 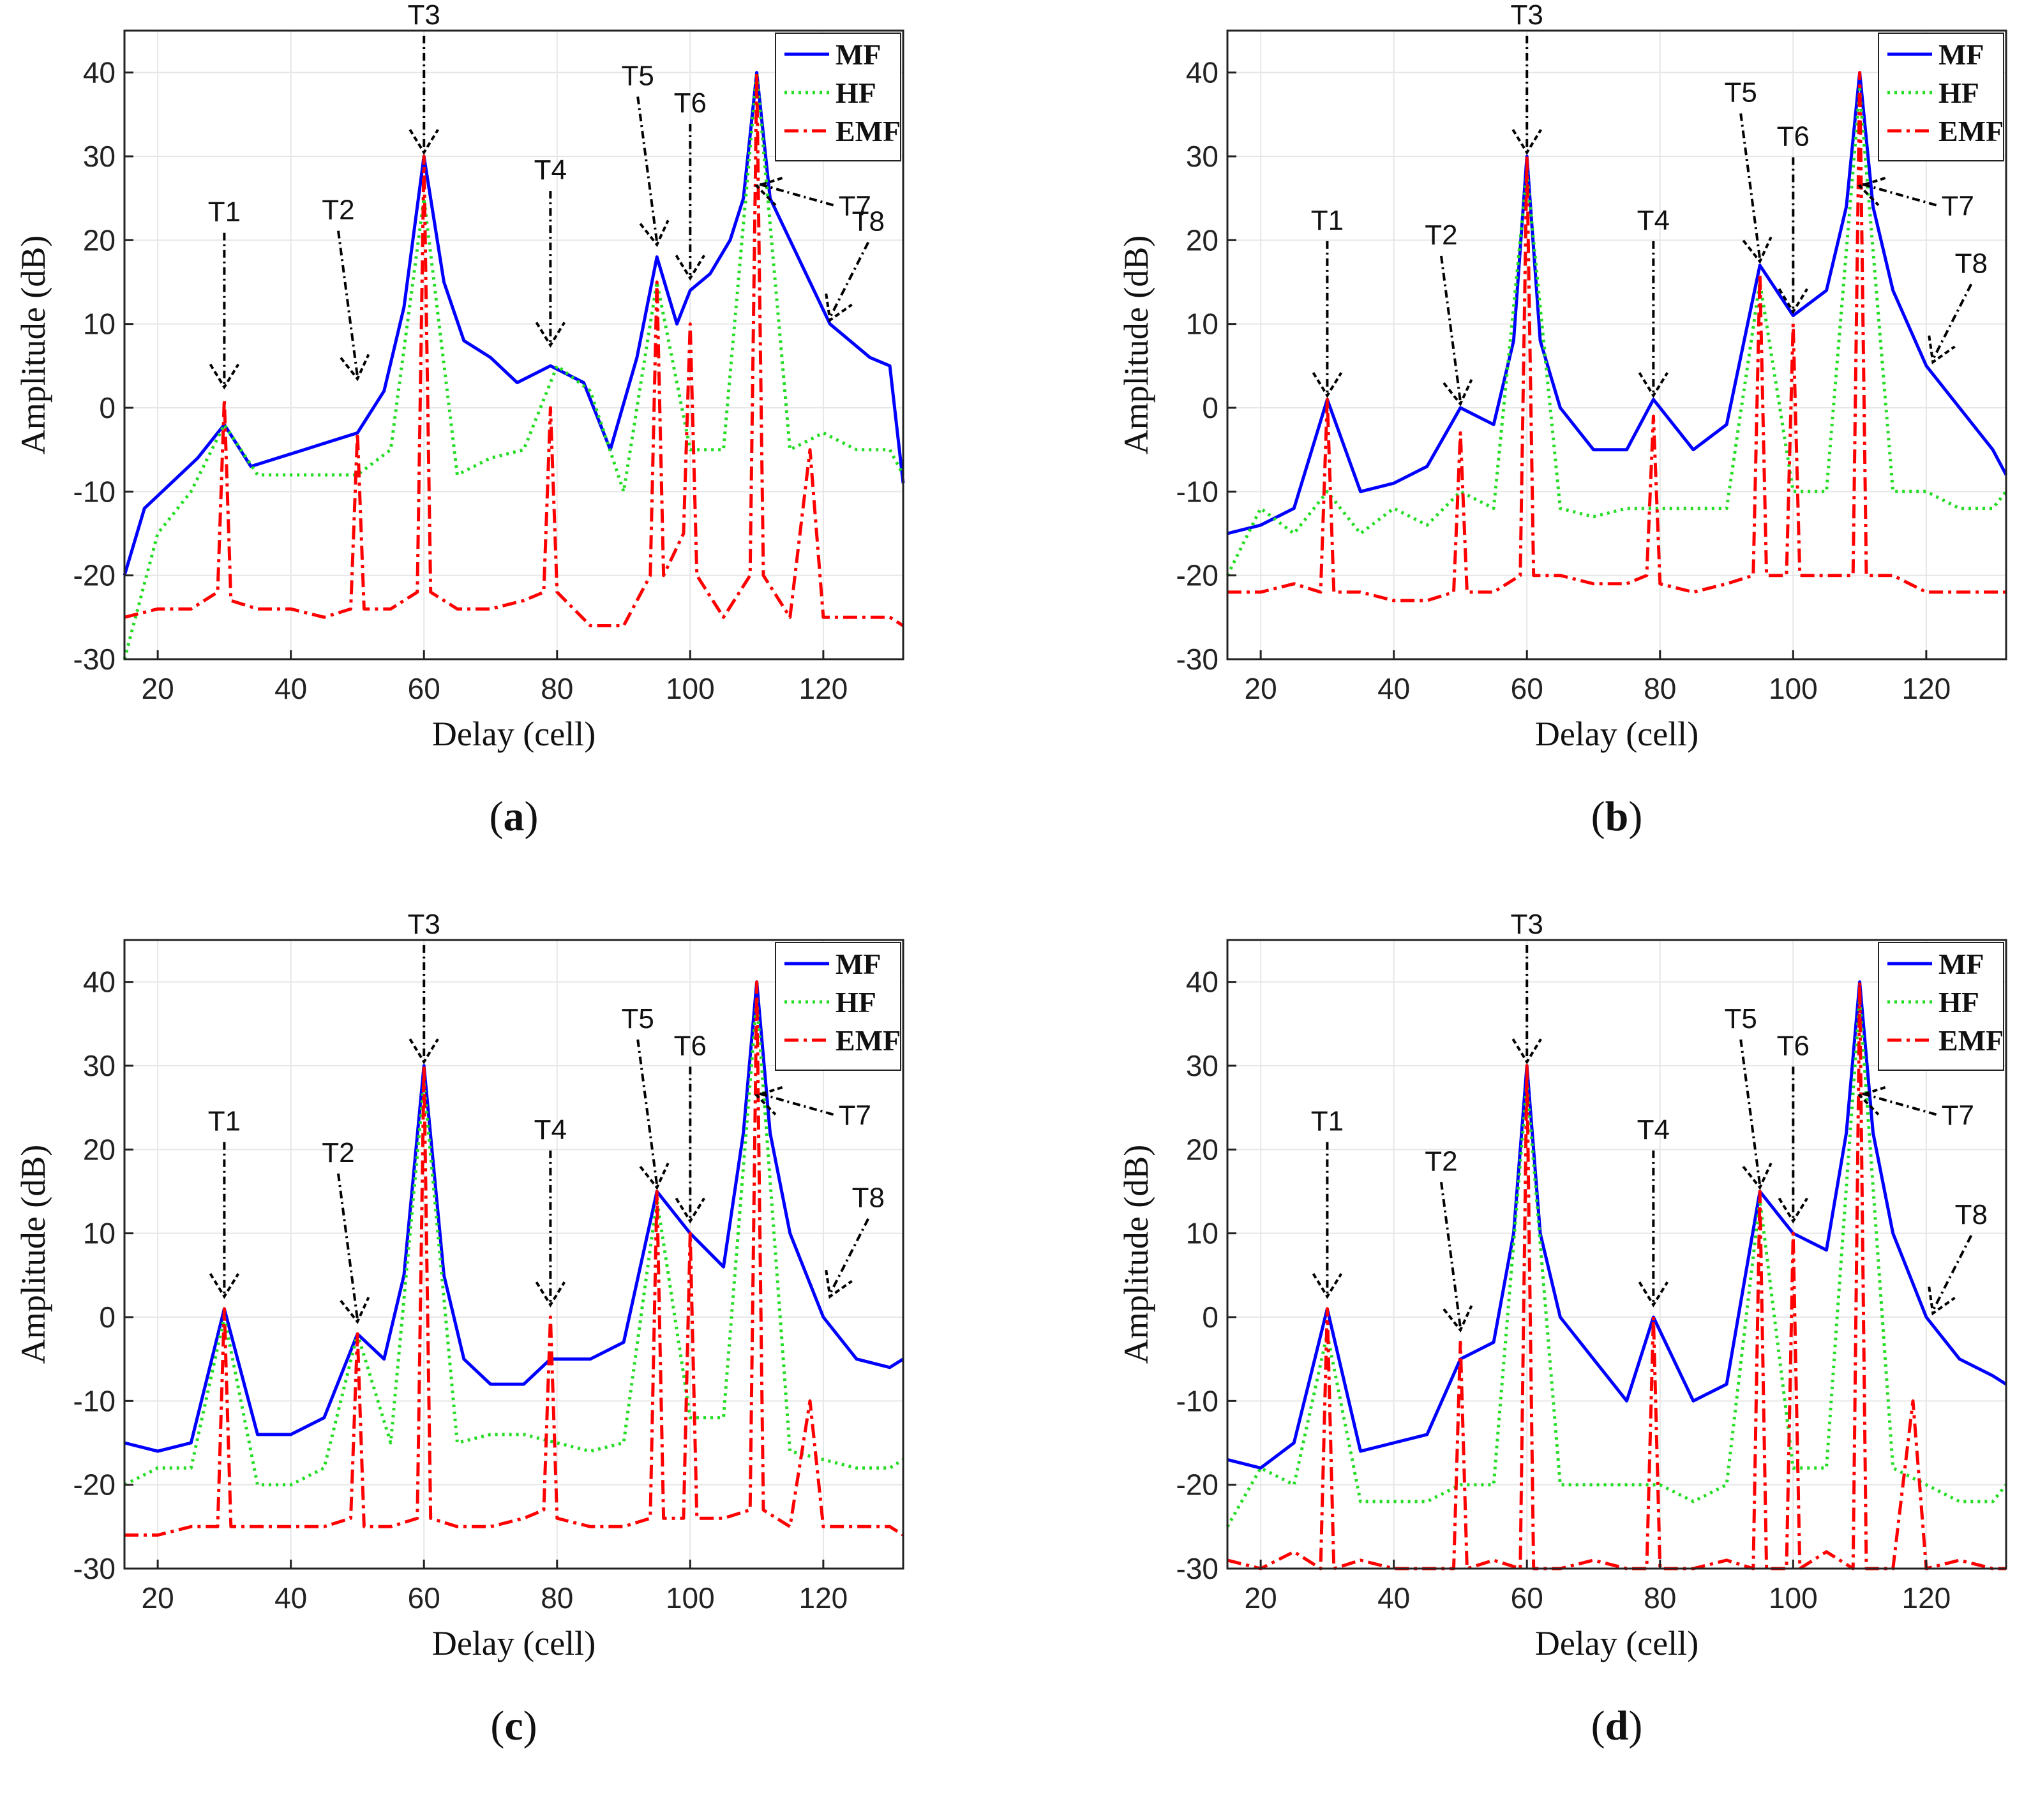 What do you see at coordinates (1618, 303) in the screenshot?
I see `series-mf-line` at bounding box center [1618, 303].